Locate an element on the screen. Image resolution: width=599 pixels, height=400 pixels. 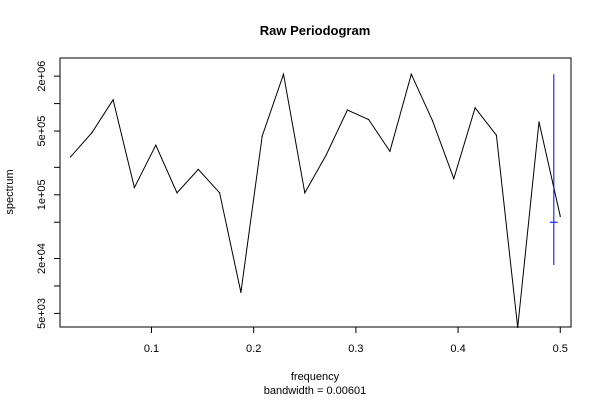
y-tick-label: 2e+06 is located at coordinates (42, 76).